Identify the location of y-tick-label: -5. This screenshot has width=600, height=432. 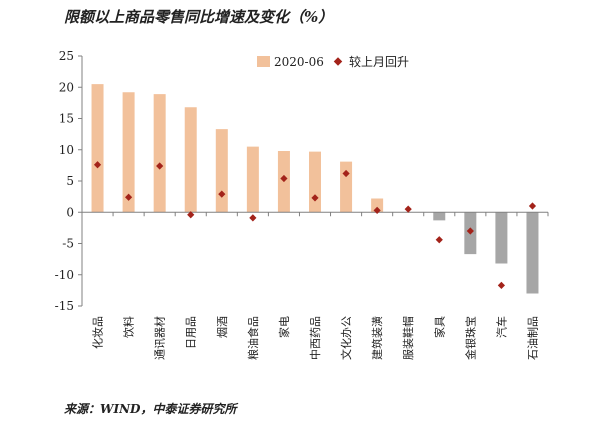
(68, 244).